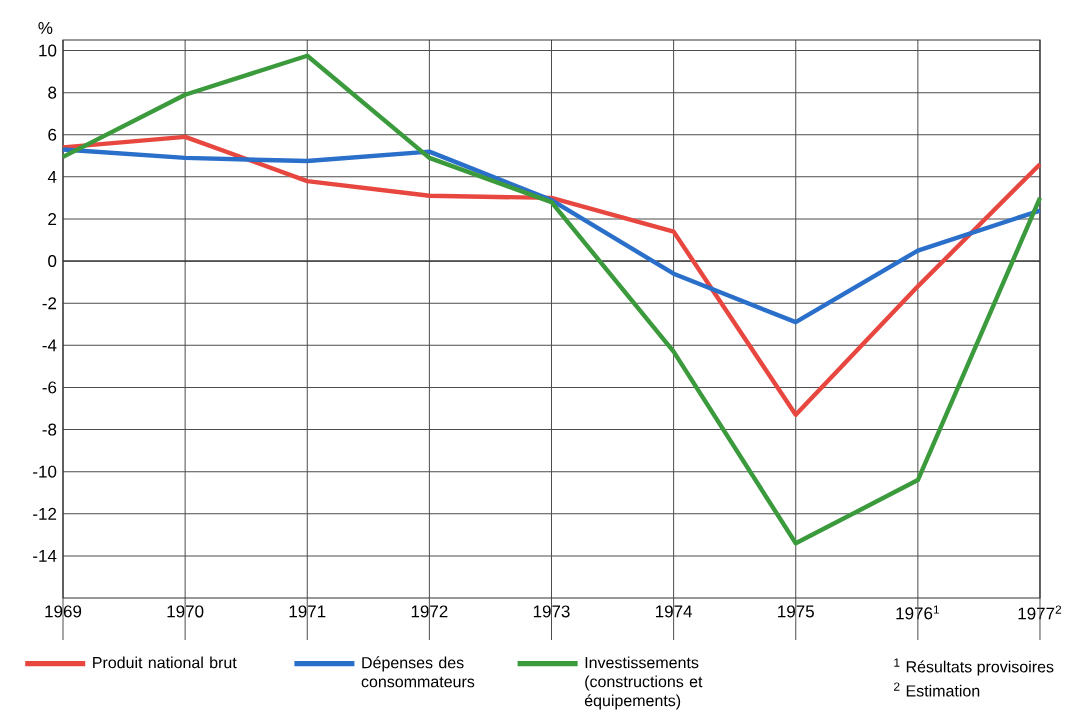  Describe the element at coordinates (937, 689) in the screenshot. I see `text: $^{2}$ Estimation` at that location.